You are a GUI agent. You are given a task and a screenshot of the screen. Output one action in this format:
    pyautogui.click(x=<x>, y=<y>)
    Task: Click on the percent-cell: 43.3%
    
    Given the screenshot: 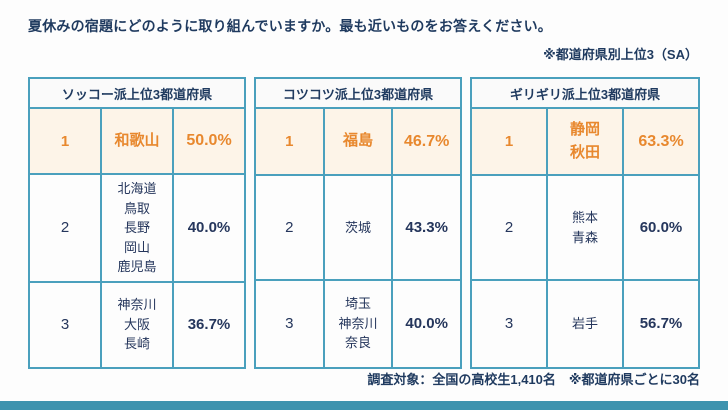 What is the action you would take?
    pyautogui.click(x=426, y=227)
    